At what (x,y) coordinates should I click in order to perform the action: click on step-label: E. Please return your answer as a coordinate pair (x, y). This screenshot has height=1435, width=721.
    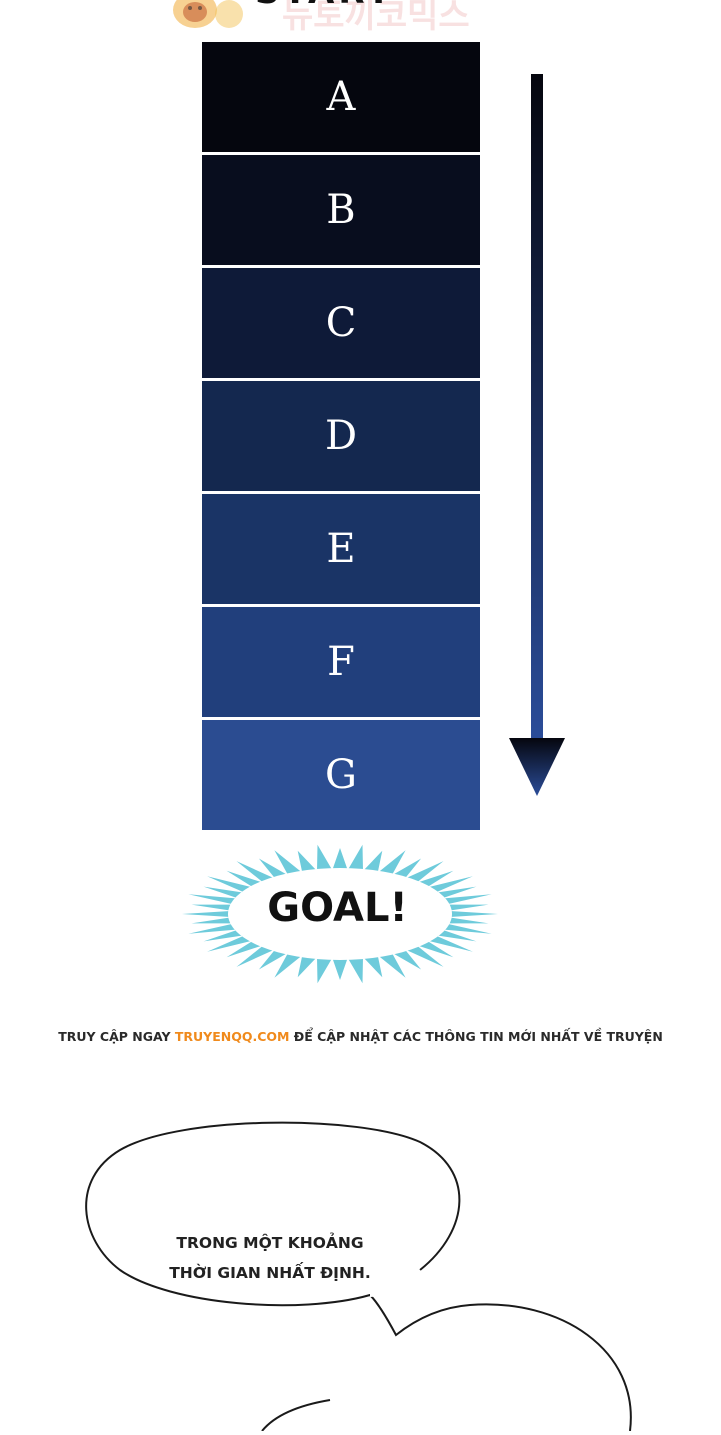
    Looking at the image, I should click on (341, 549).